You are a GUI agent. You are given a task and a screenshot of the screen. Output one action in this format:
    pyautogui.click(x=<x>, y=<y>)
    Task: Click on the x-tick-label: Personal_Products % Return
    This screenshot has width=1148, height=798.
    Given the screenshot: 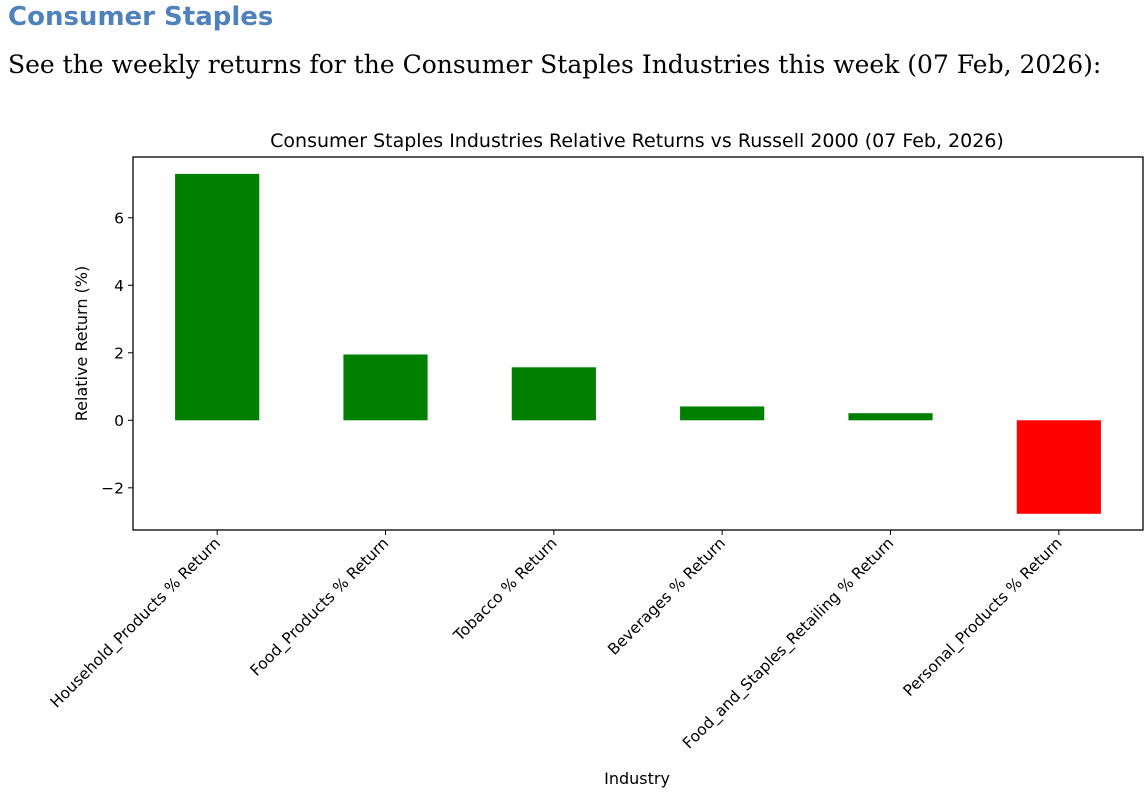 What is the action you would take?
    pyautogui.click(x=983, y=617)
    